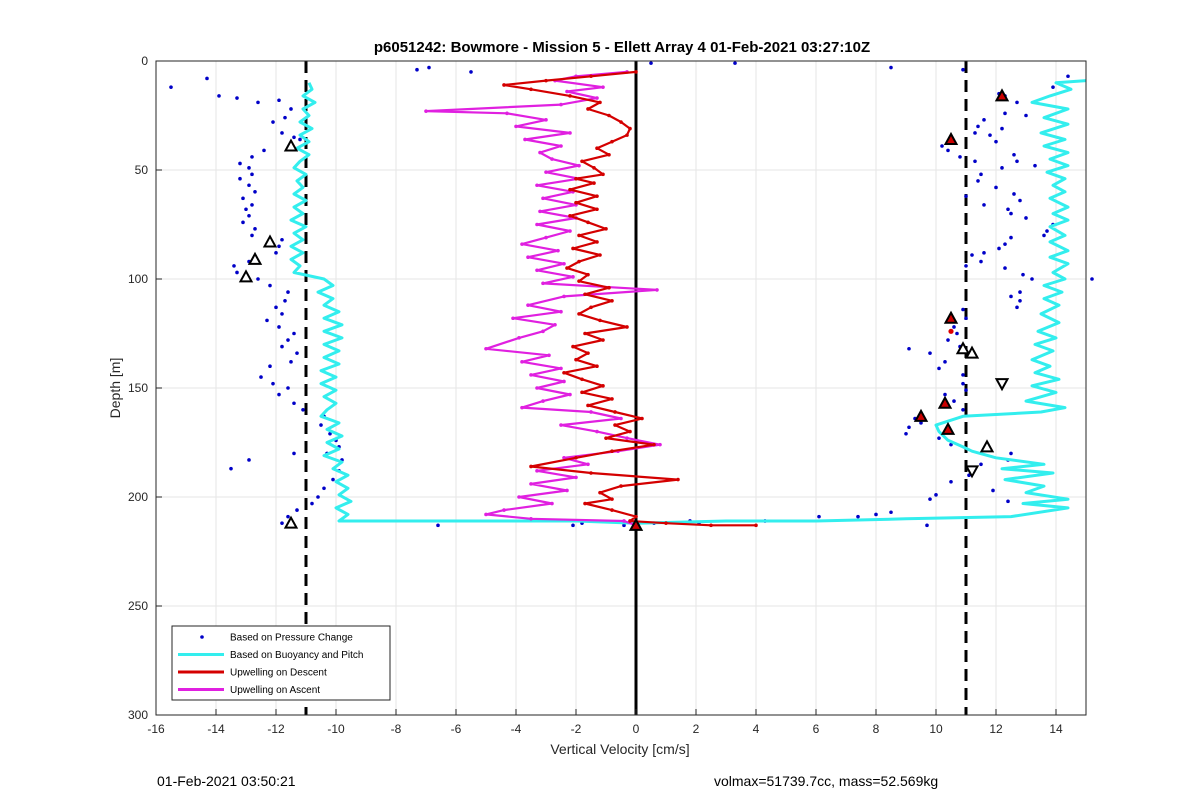  Describe the element at coordinates (281, 663) in the screenshot. I see `legend-box` at that location.